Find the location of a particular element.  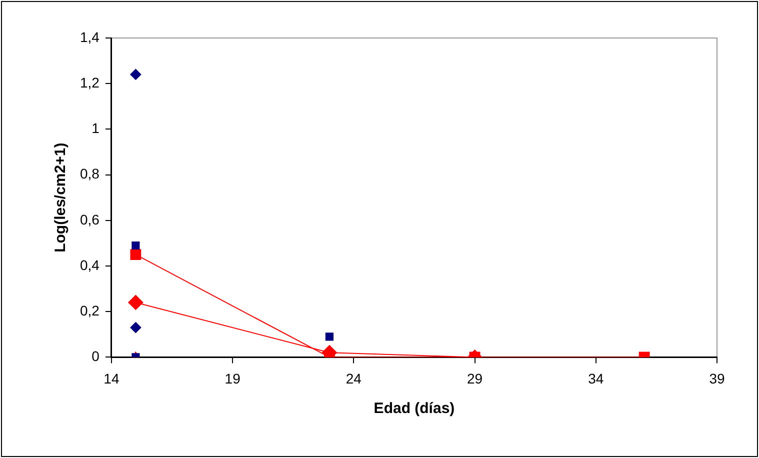

x-tick-label: 34 is located at coordinates (596, 378).